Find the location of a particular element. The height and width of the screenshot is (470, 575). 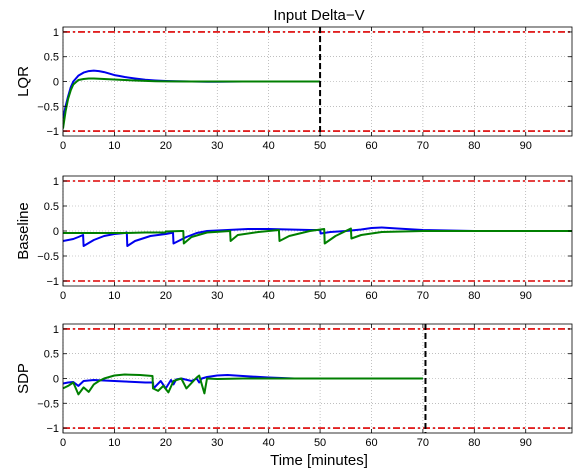

figure-title: Input Delta−V is located at coordinates (318, 15).